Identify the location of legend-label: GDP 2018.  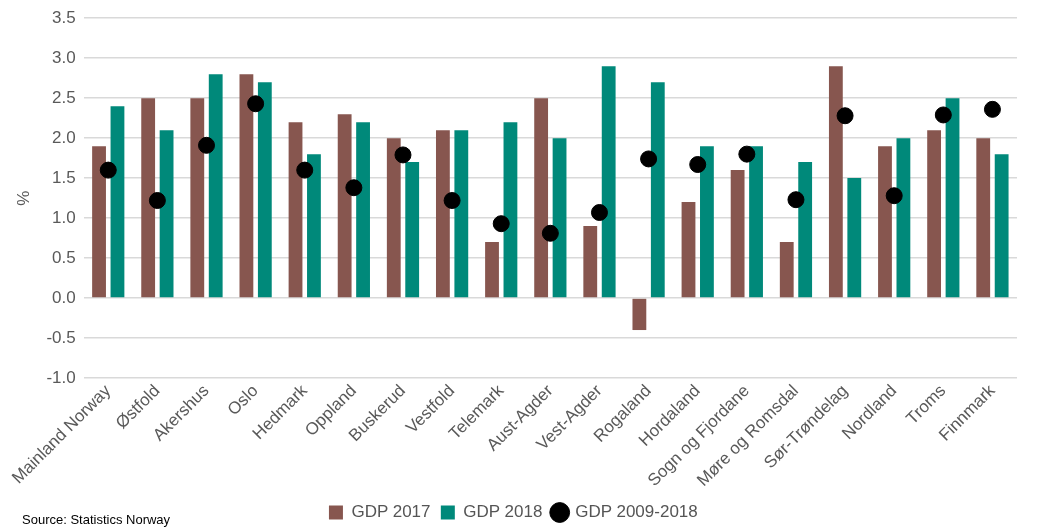
(503, 512).